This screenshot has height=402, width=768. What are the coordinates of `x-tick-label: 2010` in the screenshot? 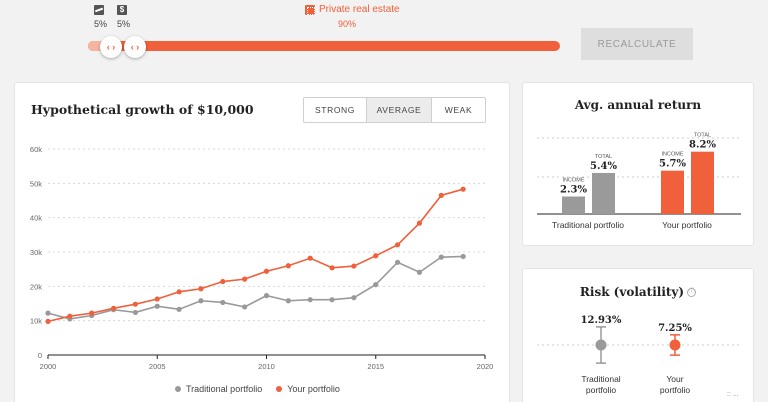 It's located at (266, 366).